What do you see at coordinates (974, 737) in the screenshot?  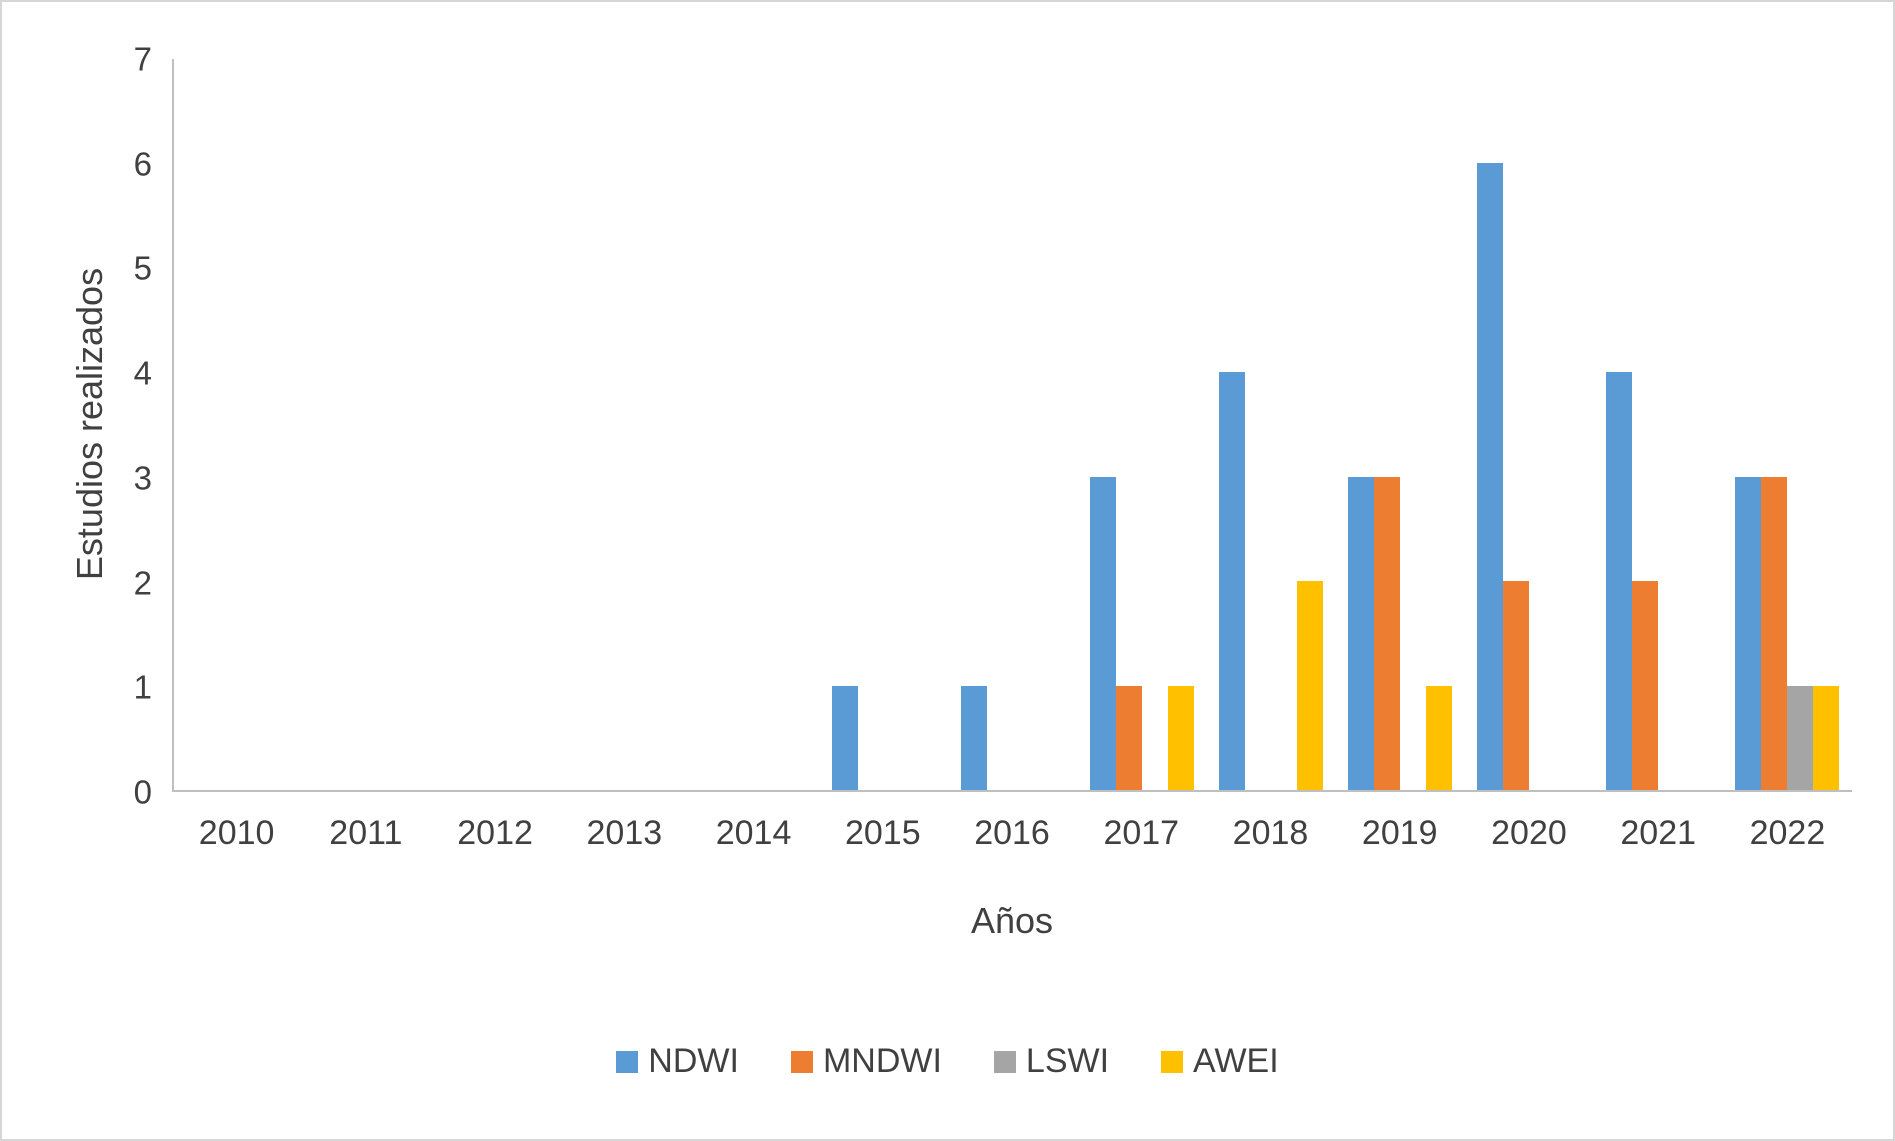 I see `bar-NDWI-2016` at bounding box center [974, 737].